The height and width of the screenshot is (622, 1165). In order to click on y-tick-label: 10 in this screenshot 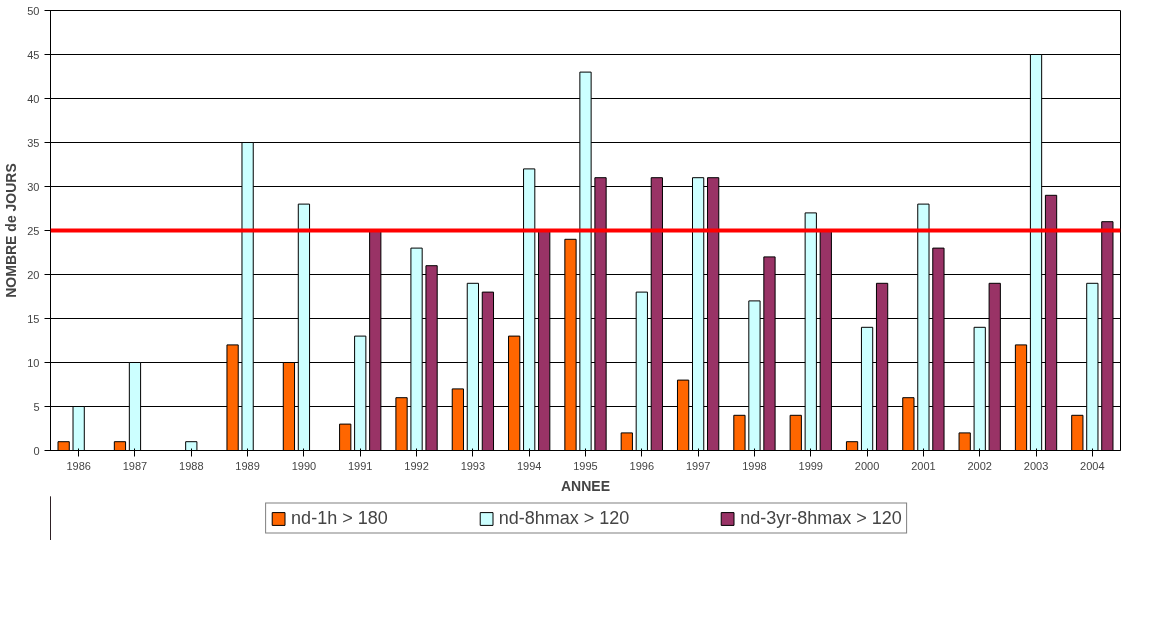, I will do `click(33, 362)`.